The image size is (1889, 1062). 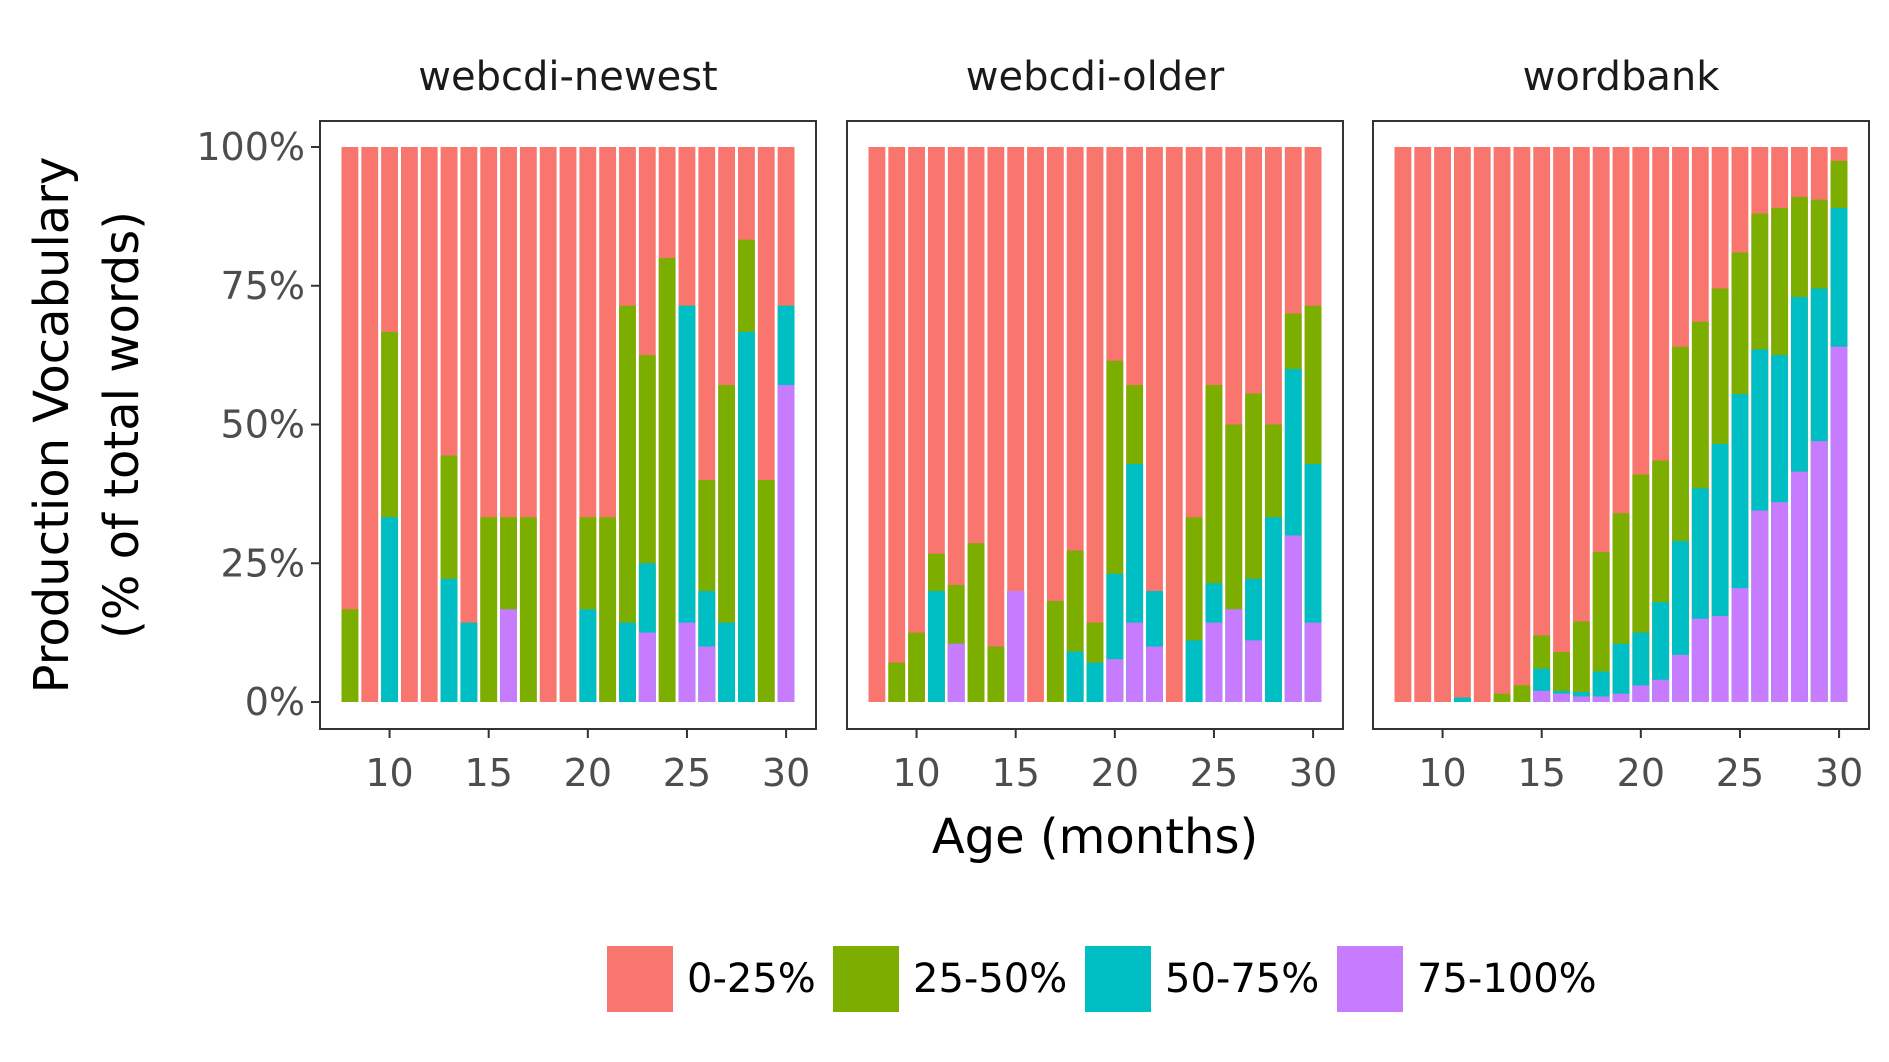 What do you see at coordinates (1740, 645) in the screenshot?
I see `bar-wordbank-age-25-75-100%` at bounding box center [1740, 645].